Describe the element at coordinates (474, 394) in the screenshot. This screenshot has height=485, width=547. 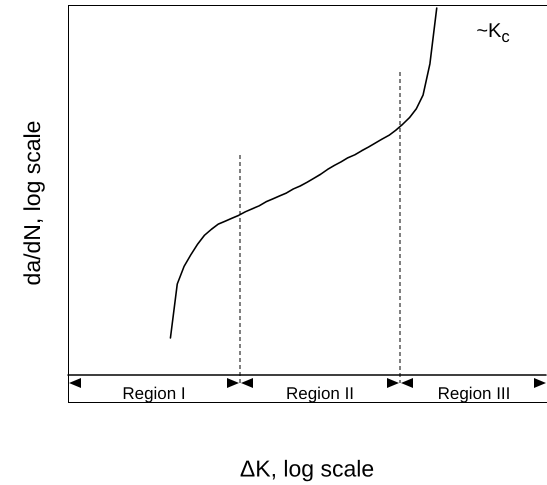
I see `text: Region III` at that location.